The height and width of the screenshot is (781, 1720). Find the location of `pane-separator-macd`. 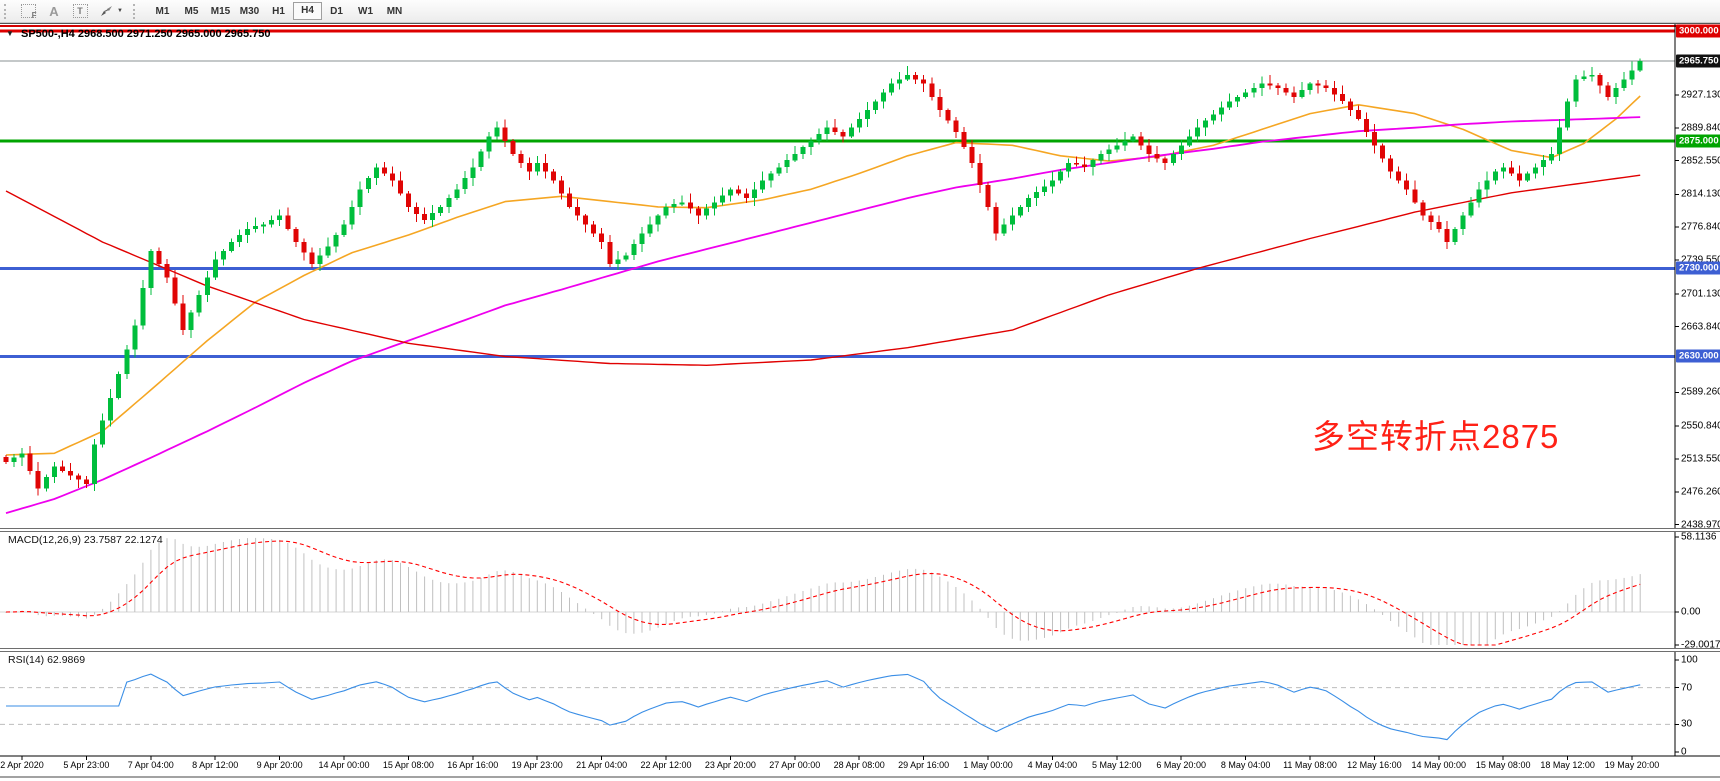

pane-separator-macd is located at coordinates (860, 530).